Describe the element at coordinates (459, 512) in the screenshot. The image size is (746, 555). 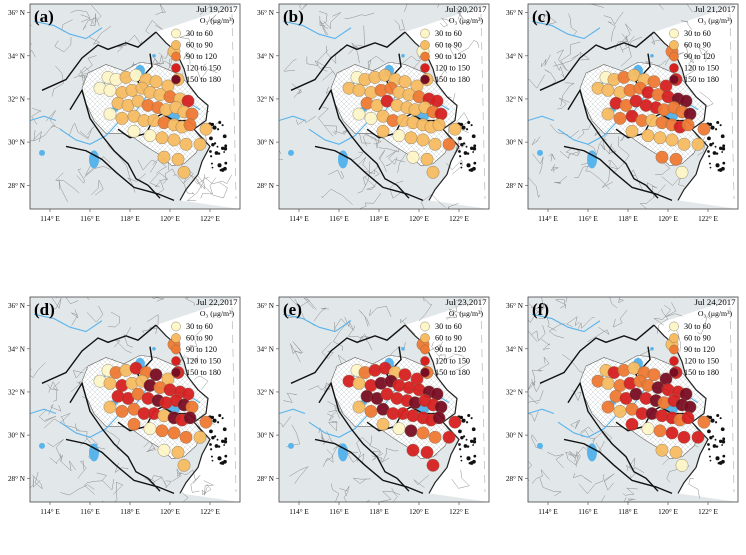
I see `lon-tick-label: 122° E` at that location.